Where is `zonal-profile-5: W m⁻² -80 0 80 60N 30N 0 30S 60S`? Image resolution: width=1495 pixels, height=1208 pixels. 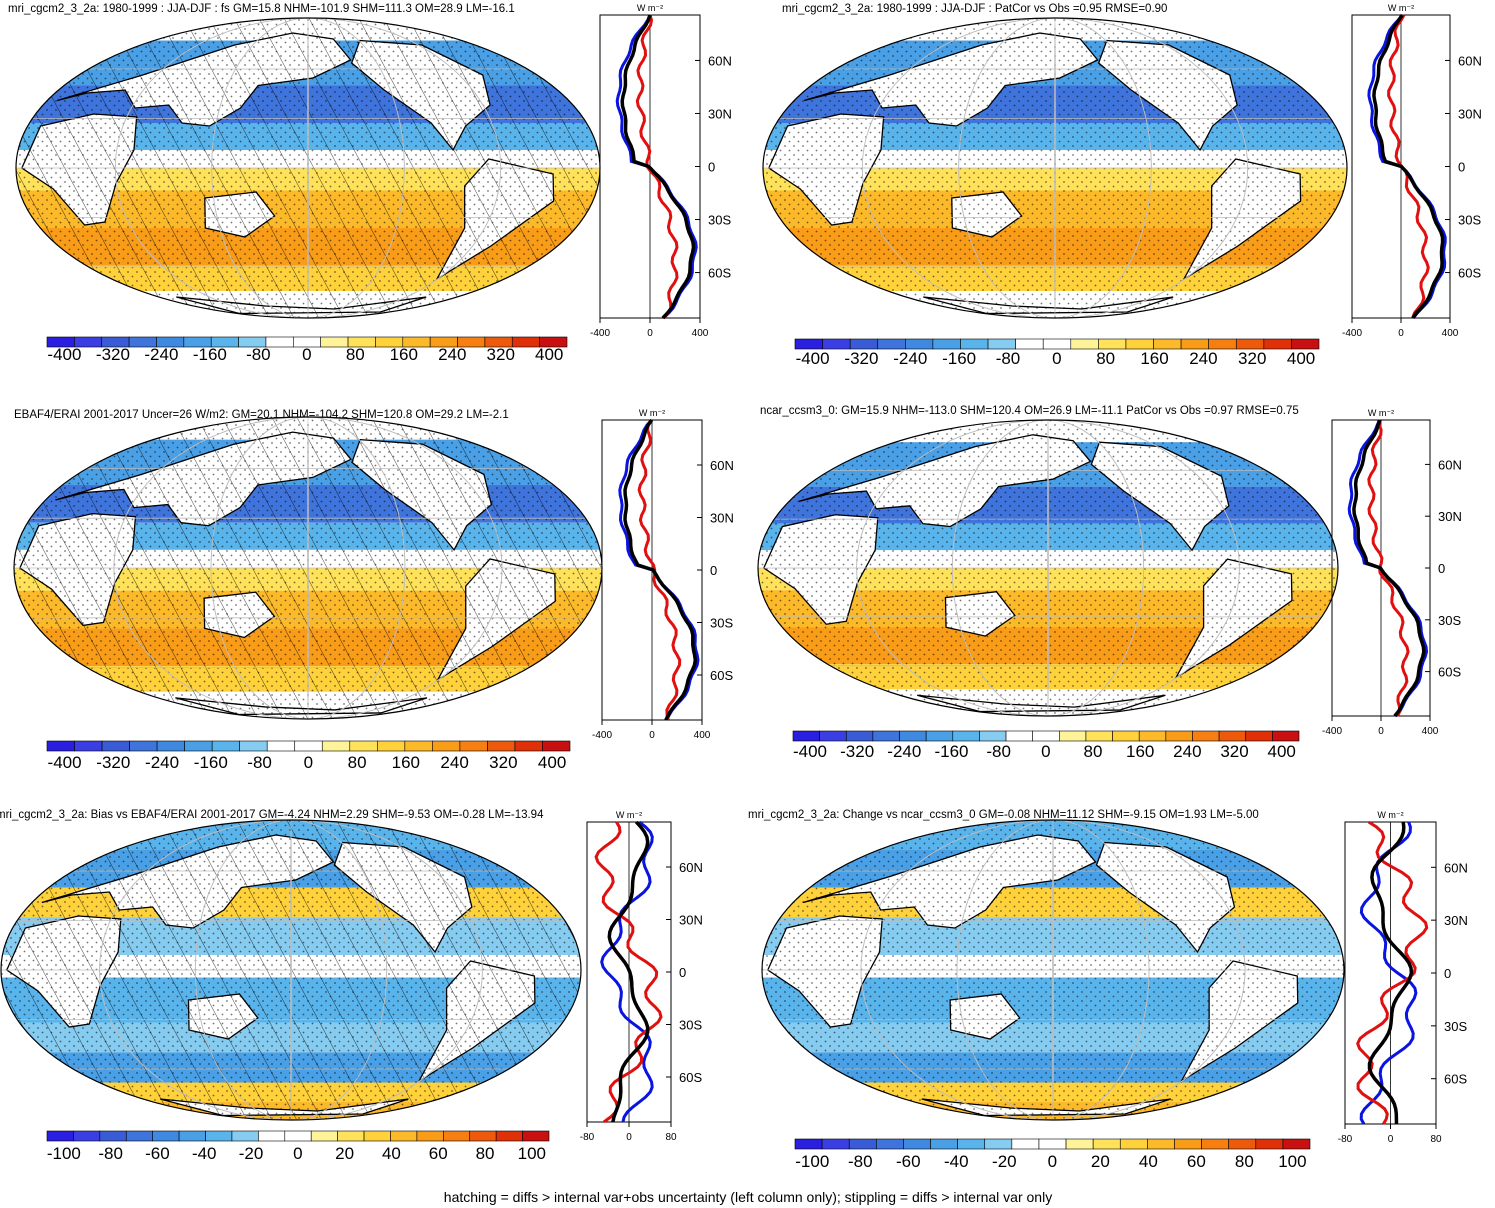 zonal-profile-5: W m⁻² -80 0 80 60N 30N 0 30S 60S is located at coordinates (641, 976).